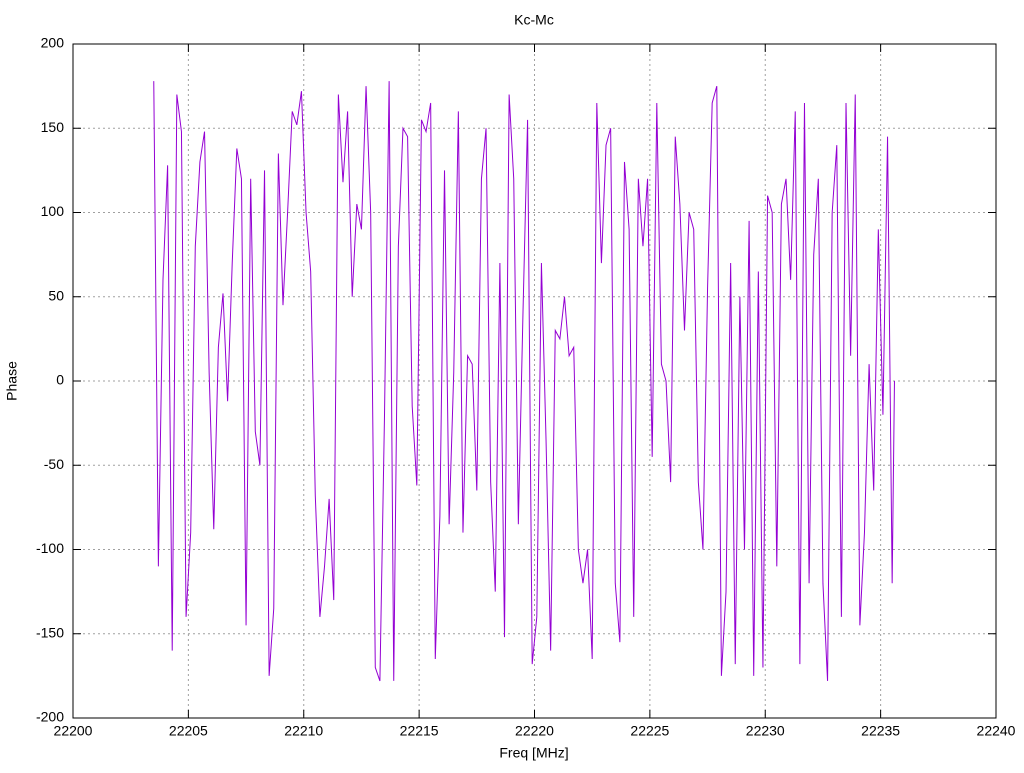 Image resolution: width=1024 pixels, height=773 pixels. I want to click on y-tick-label: 50, so click(56, 295).